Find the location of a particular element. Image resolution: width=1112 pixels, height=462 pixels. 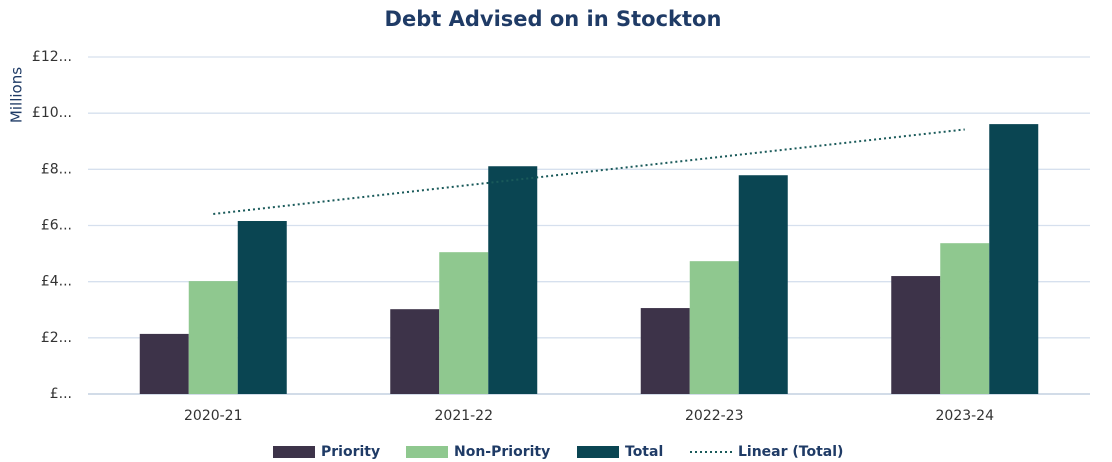

y-axis-label: Millions is located at coordinates (17, 95).